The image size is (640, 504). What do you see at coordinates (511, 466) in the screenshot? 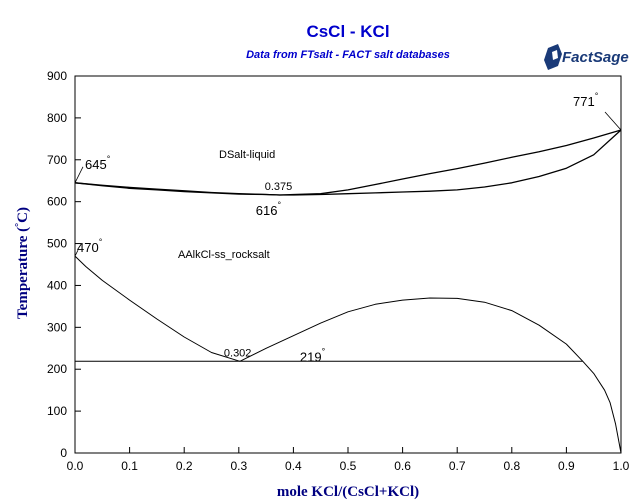
I see `x-tick-label: 0.8` at bounding box center [511, 466].